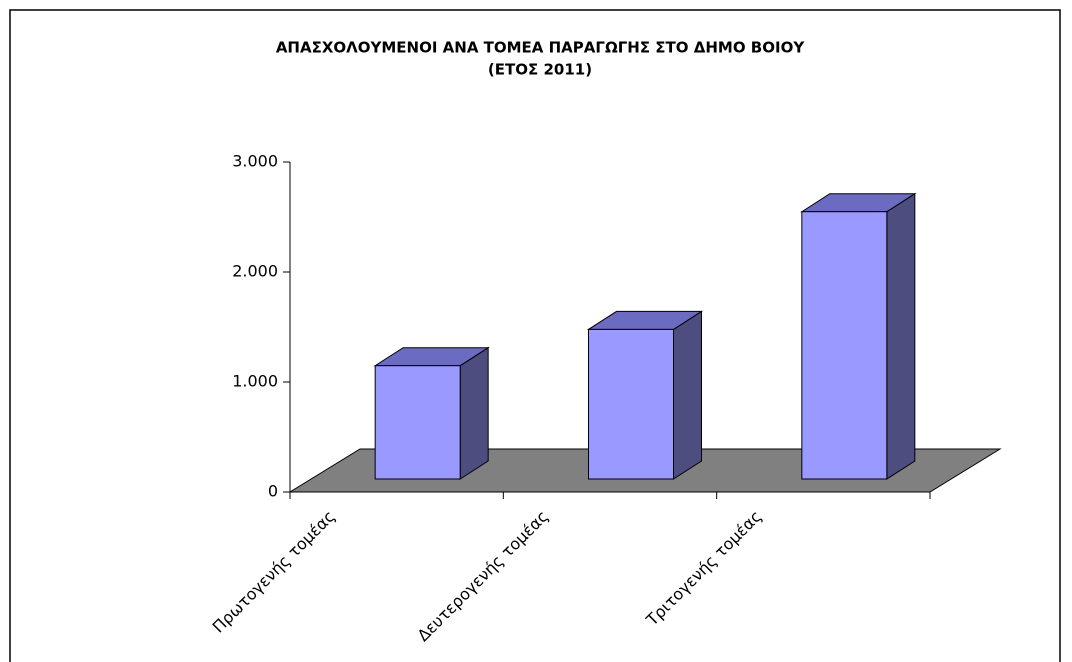  Describe the element at coordinates (540, 70) in the screenshot. I see `chart-title: (ΕΤΟΣ 2011)` at that location.